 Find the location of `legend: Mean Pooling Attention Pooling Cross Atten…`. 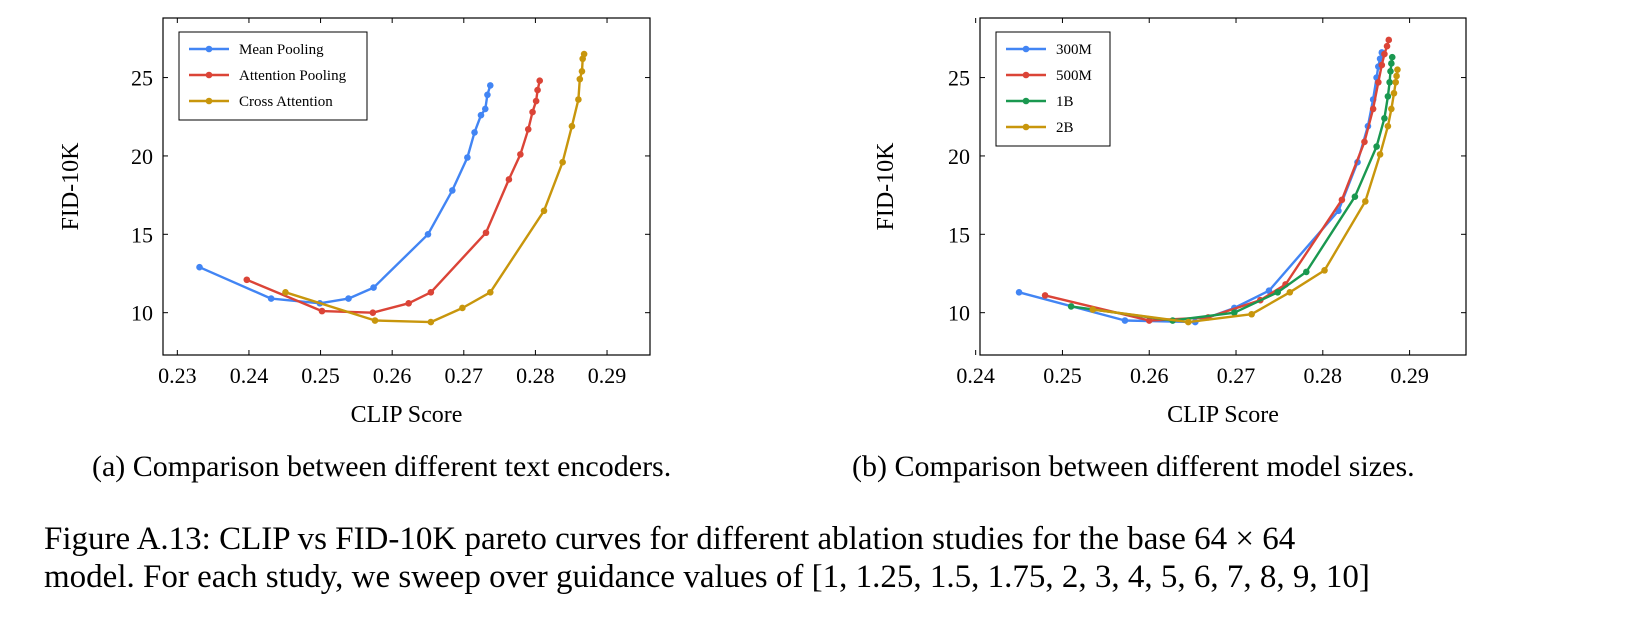

legend: Mean Pooling Attention Pooling Cross Atten… is located at coordinates (273, 76).